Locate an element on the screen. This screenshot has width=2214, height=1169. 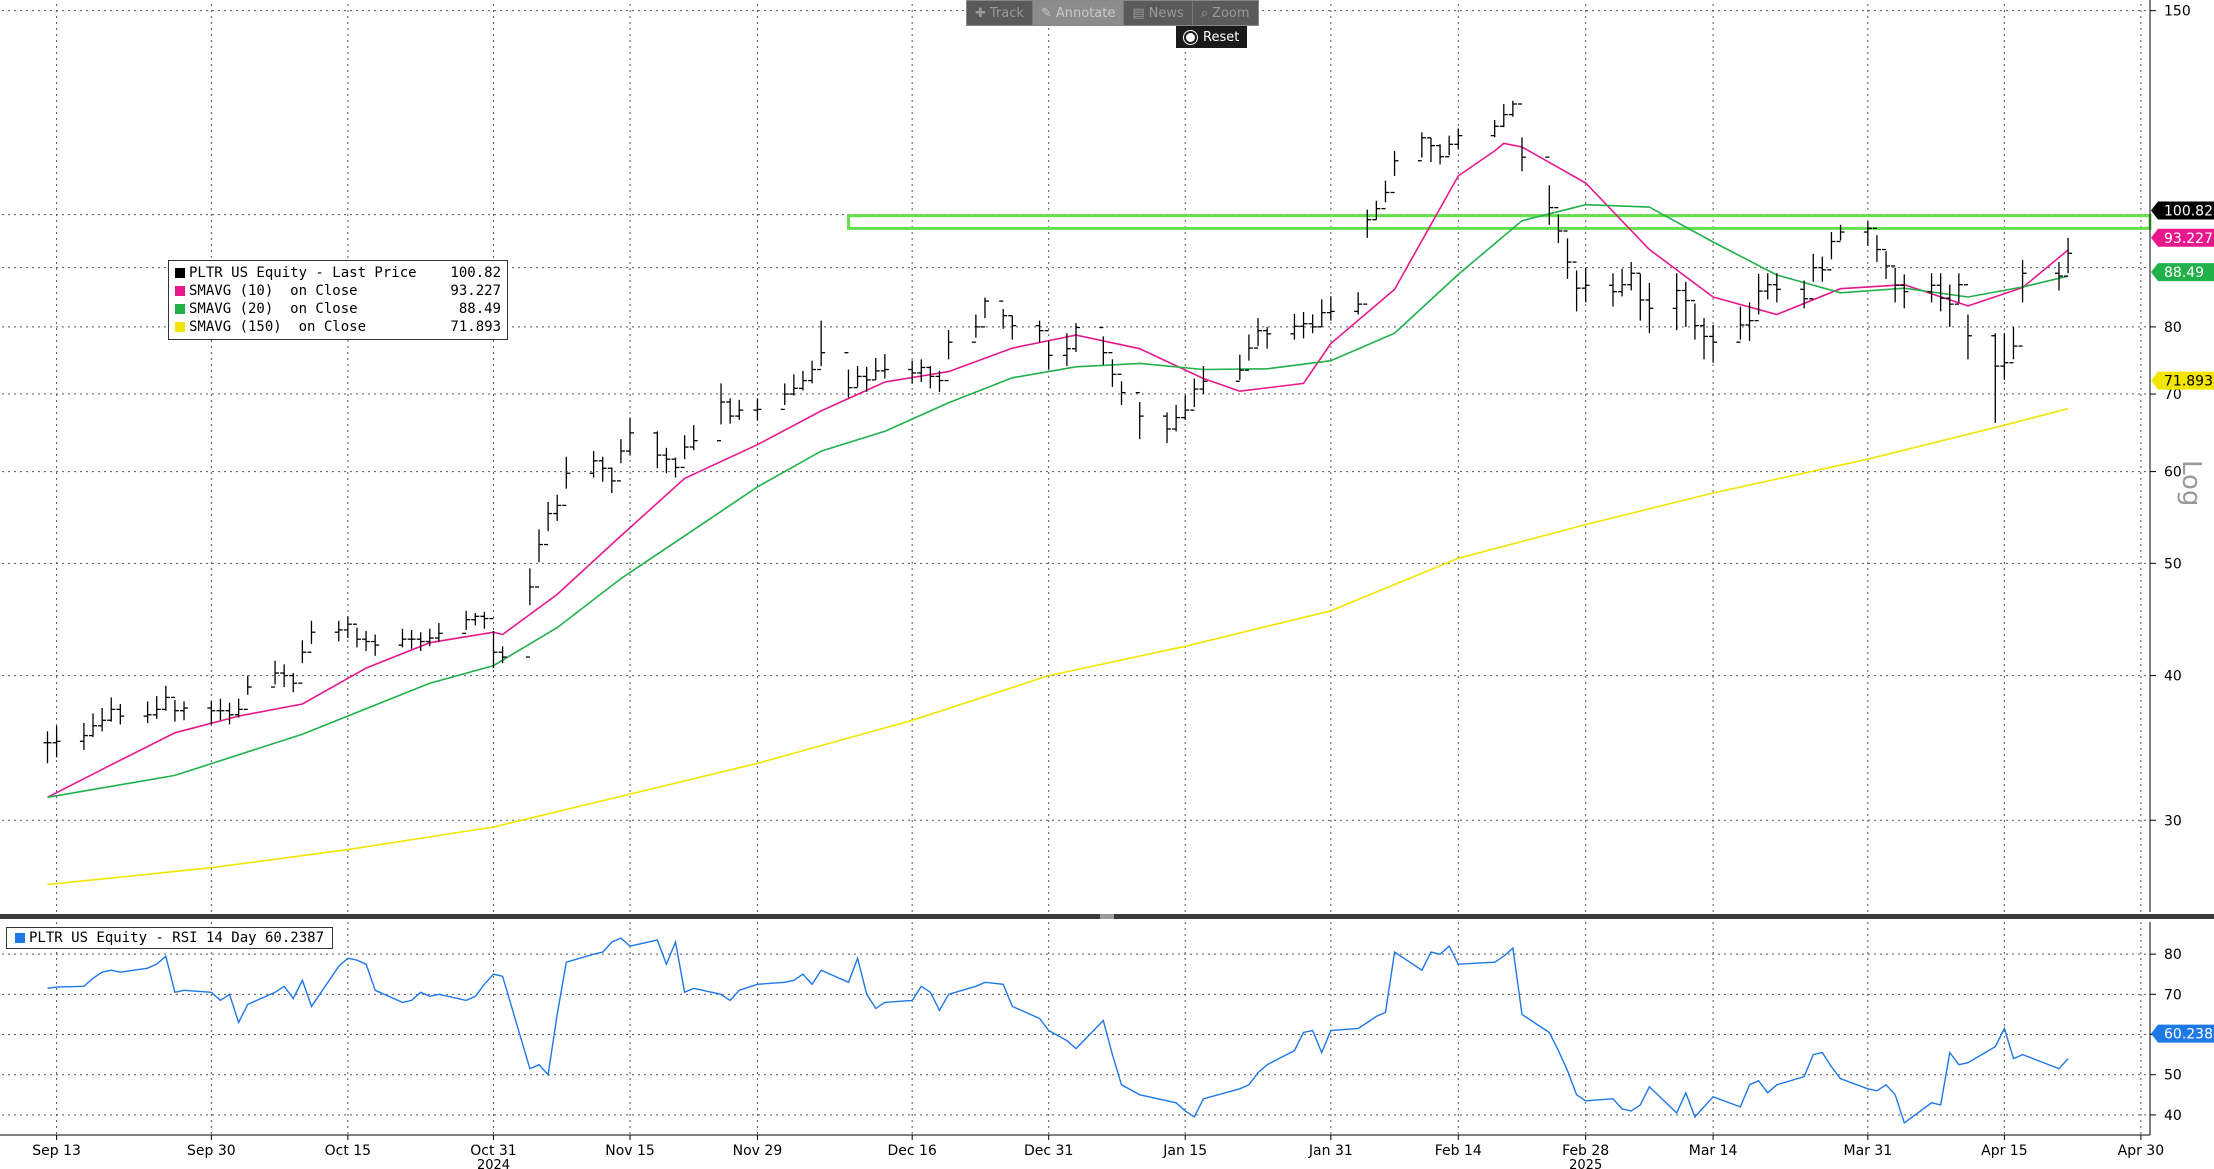
zoom-label: Zoom is located at coordinates (1231, 13).